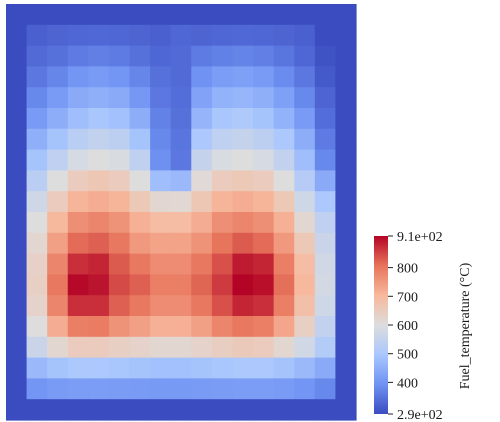  Describe the element at coordinates (381, 325) in the screenshot. I see `colorbar-gradient` at that location.